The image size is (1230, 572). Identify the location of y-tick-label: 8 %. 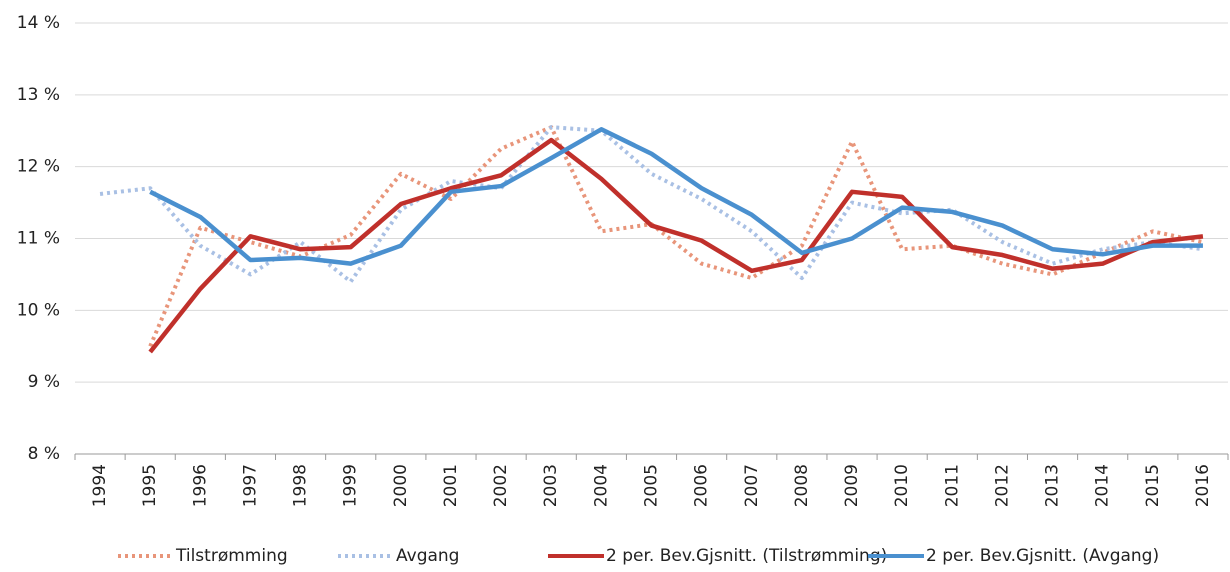
(44, 454).